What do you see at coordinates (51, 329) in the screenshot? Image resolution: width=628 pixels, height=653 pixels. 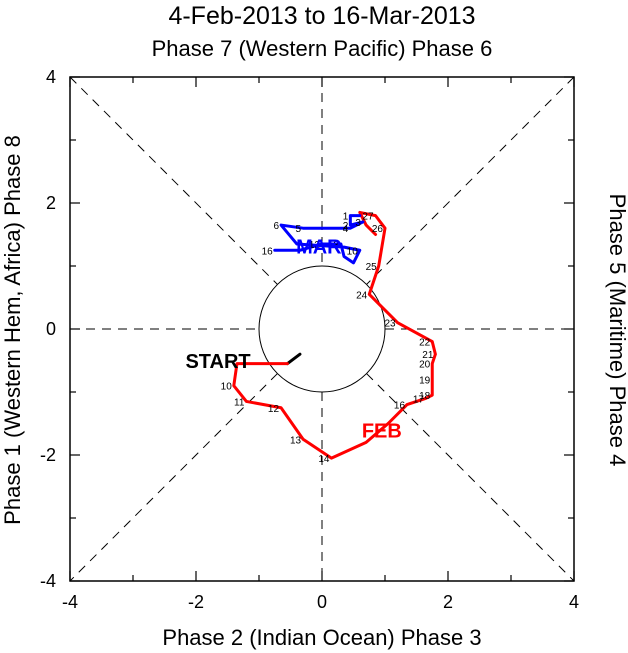 I see `y-tick-label: 0` at bounding box center [51, 329].